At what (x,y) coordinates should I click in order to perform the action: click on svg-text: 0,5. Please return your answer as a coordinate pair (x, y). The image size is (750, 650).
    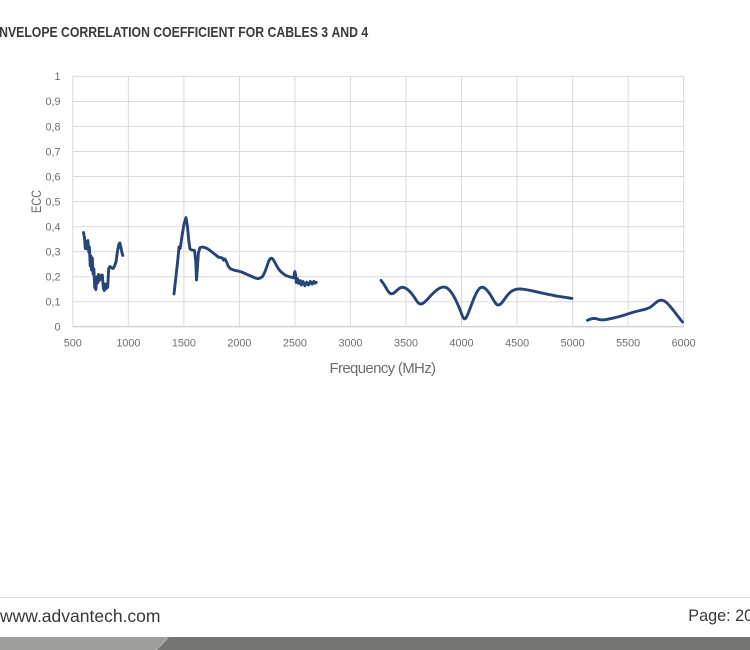
    Looking at the image, I should click on (52, 202).